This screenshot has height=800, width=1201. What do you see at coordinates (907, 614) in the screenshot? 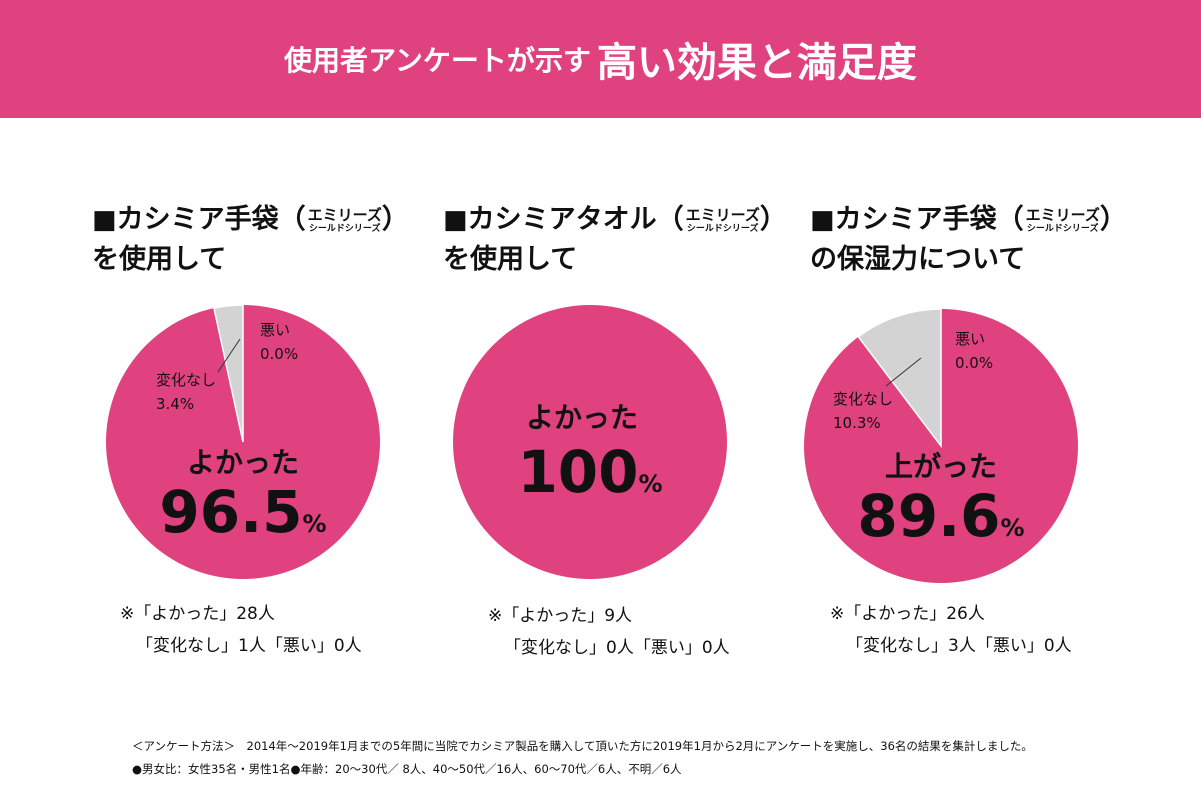
I see `note-line1: ※「よかった」26人` at bounding box center [907, 614].